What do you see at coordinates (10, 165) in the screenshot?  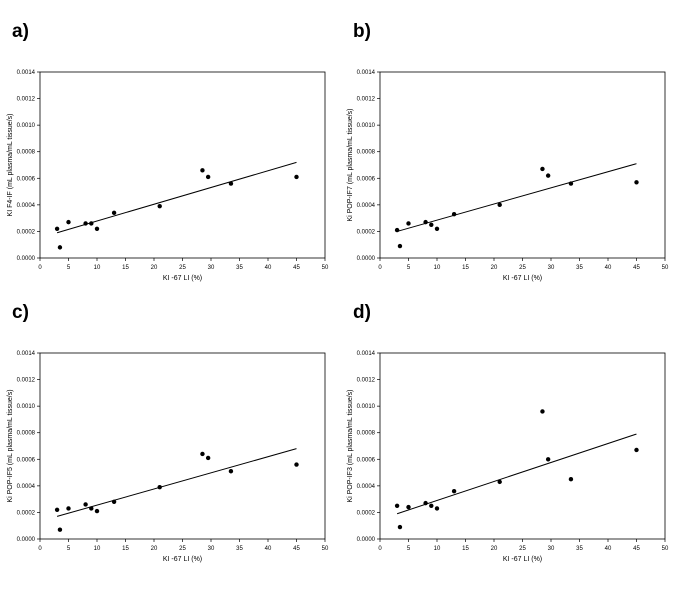 I see `y-axis-title: KI F4-IF (mL plasma/mL tissue/s)` at bounding box center [10, 165].